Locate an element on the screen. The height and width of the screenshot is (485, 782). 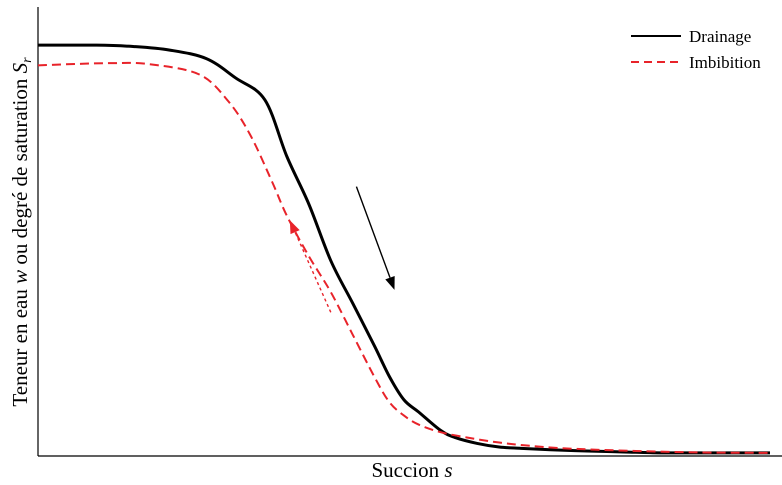
annotation-layer is located at coordinates (342, 249).